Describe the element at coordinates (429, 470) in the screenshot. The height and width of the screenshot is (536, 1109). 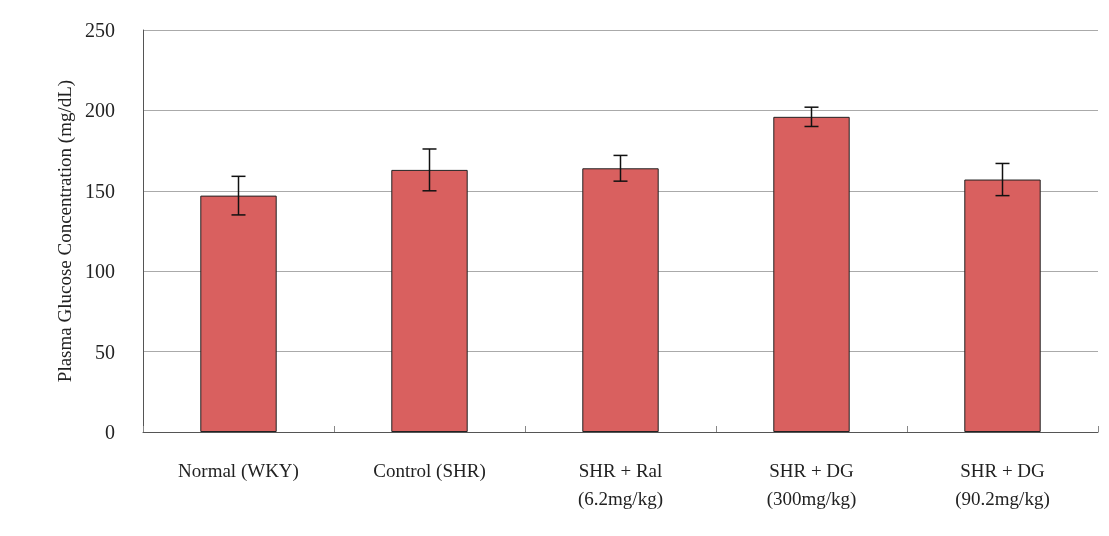
I see `x-tick-label: Control (SHR)` at that location.